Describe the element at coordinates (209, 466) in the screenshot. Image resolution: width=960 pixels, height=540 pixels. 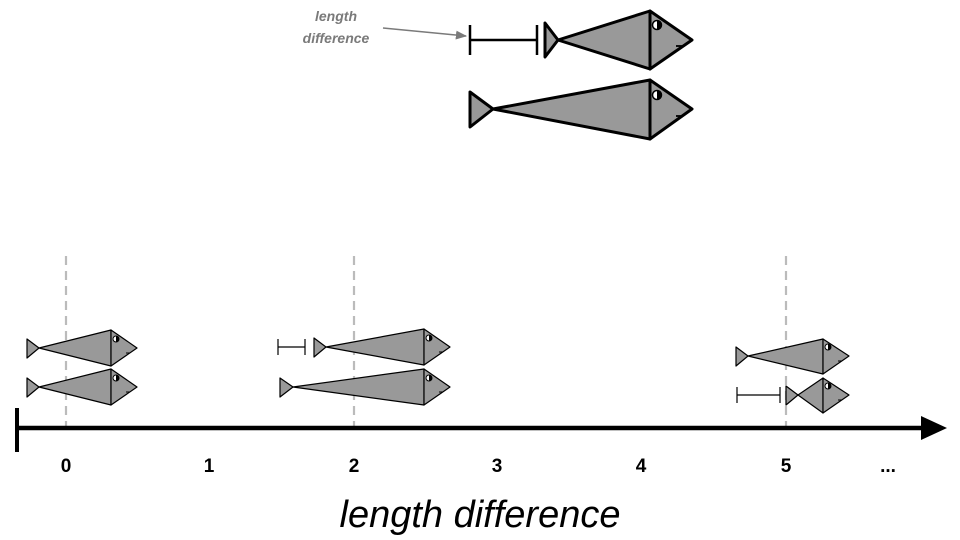
I see `tick-label-1: 1` at that location.